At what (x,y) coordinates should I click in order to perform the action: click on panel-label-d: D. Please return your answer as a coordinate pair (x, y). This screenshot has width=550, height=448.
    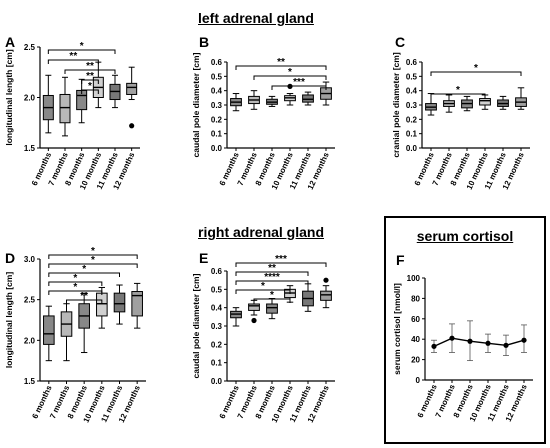
    Looking at the image, I should click on (10, 258).